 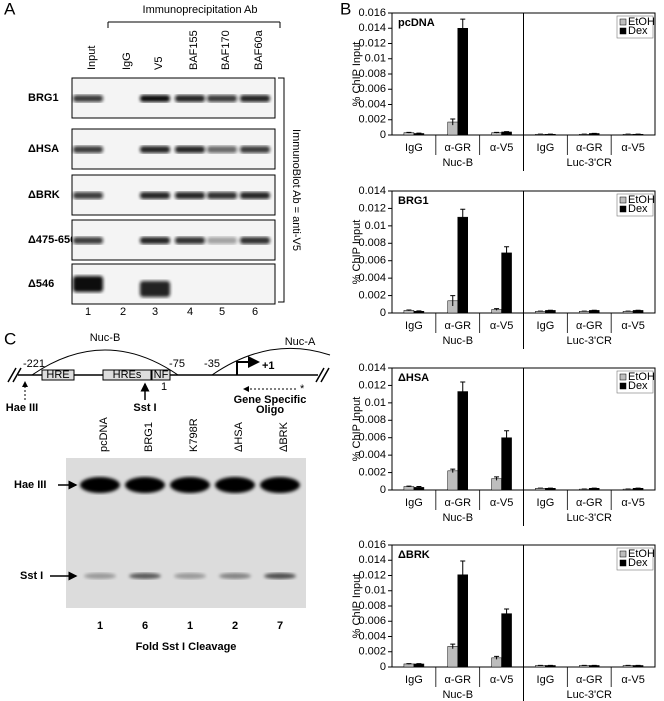 I want to click on lane-number: 4, so click(x=190, y=312).